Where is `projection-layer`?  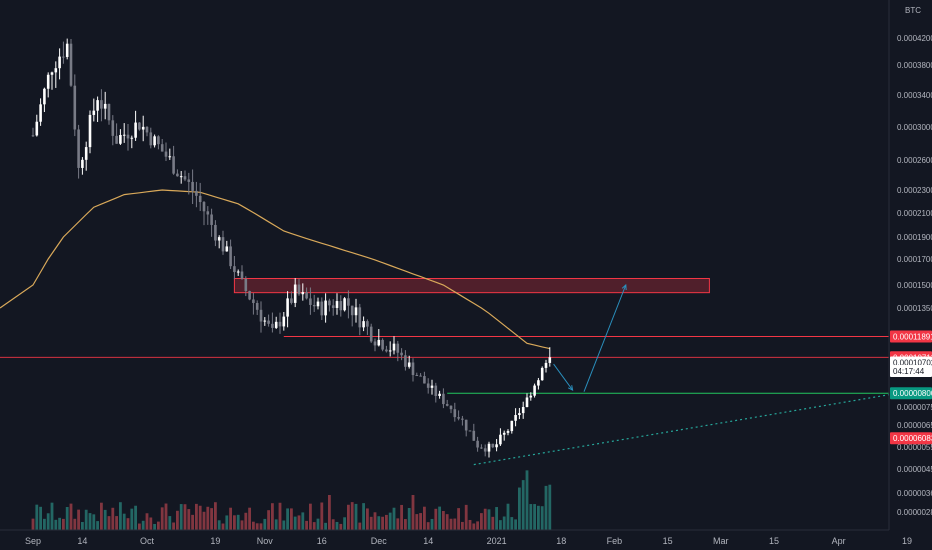
projection-layer is located at coordinates (590, 337).